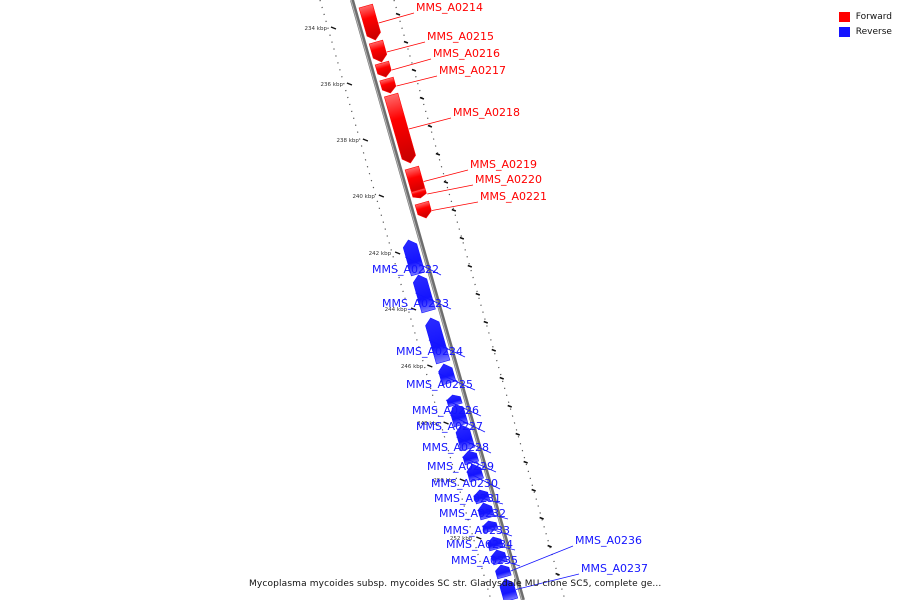 Image resolution: width=900 pixels, height=600 pixels. Describe the element at coordinates (476, 530) in the screenshot. I see `gene-label-MMS_A0233: MMS_A0233` at that location.